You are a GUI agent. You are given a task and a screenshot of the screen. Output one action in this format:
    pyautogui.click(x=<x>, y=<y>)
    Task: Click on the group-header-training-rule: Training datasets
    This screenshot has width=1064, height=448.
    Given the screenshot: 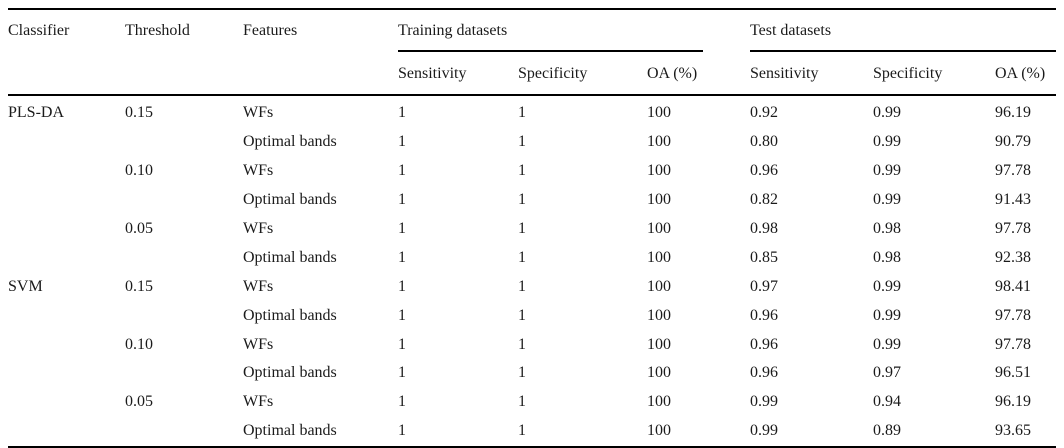 What is the action you would take?
    pyautogui.click(x=550, y=36)
    